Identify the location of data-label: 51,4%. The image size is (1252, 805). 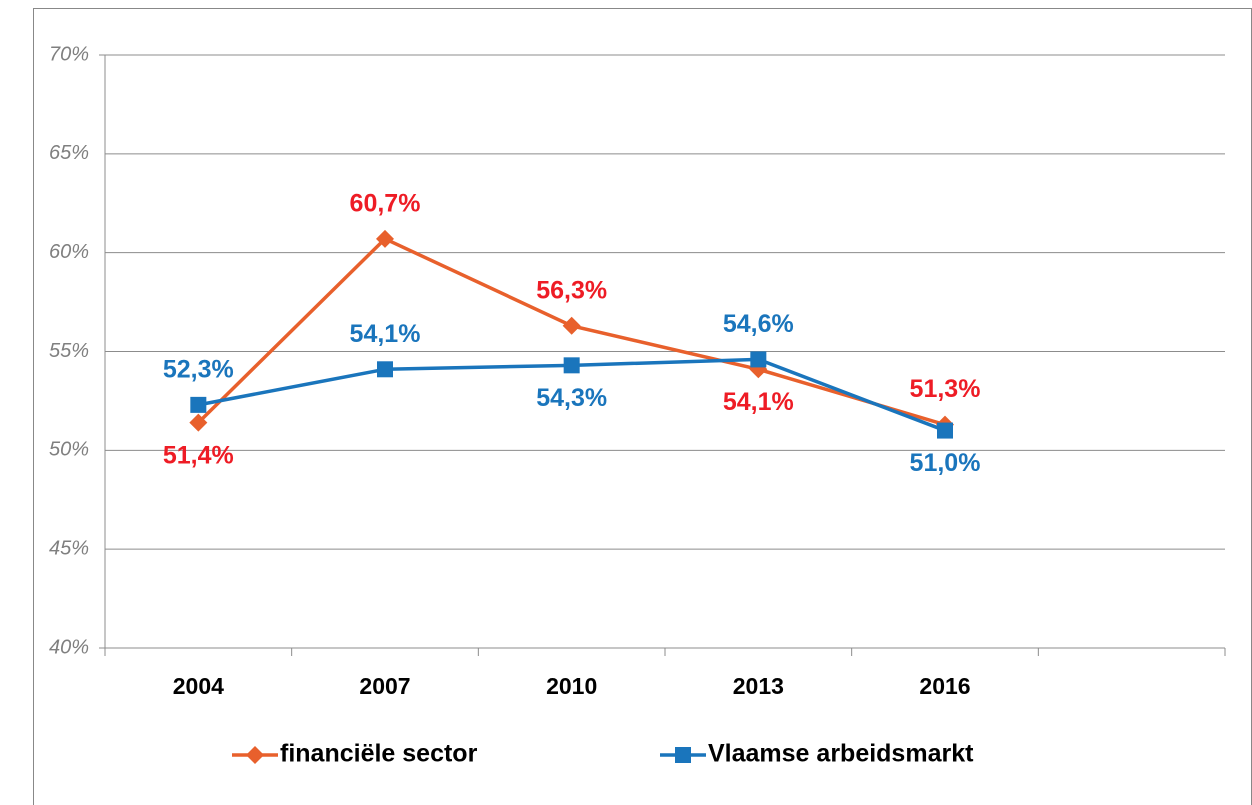
(198, 455).